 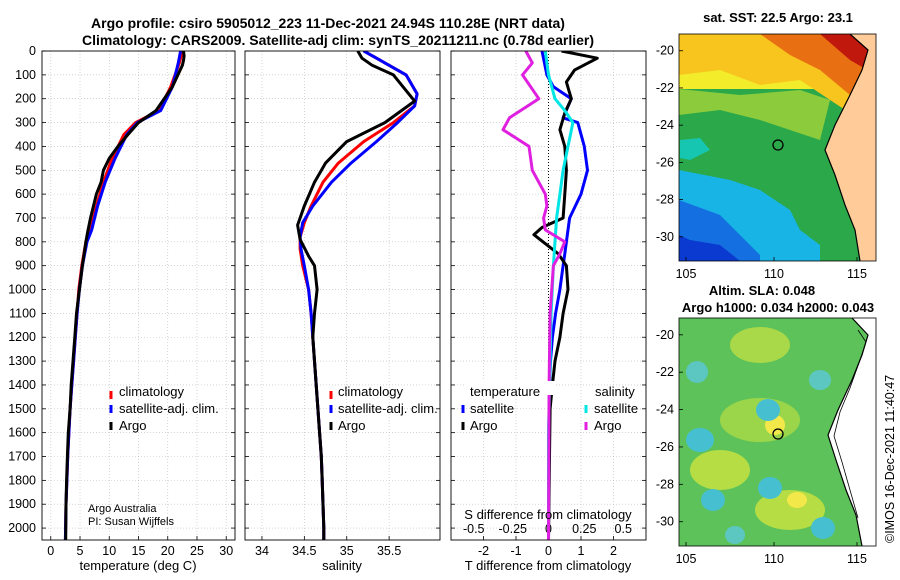 I want to click on sla-map-ticks: 105 110 115 -20 -22 -24 -26 -28 -30, so click(x=761, y=447).